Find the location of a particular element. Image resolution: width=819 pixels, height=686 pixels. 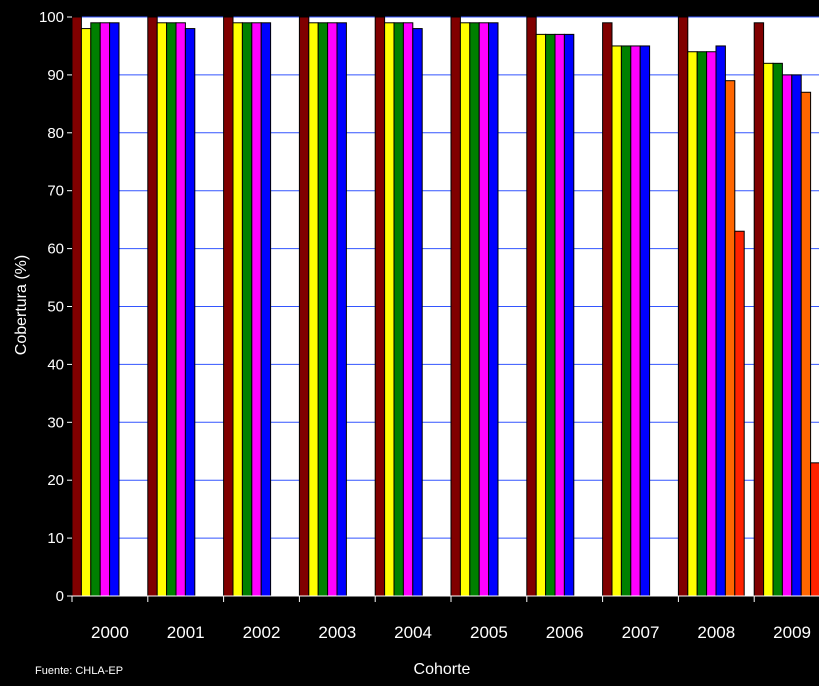

x-tick-label: 2005 is located at coordinates (489, 632).